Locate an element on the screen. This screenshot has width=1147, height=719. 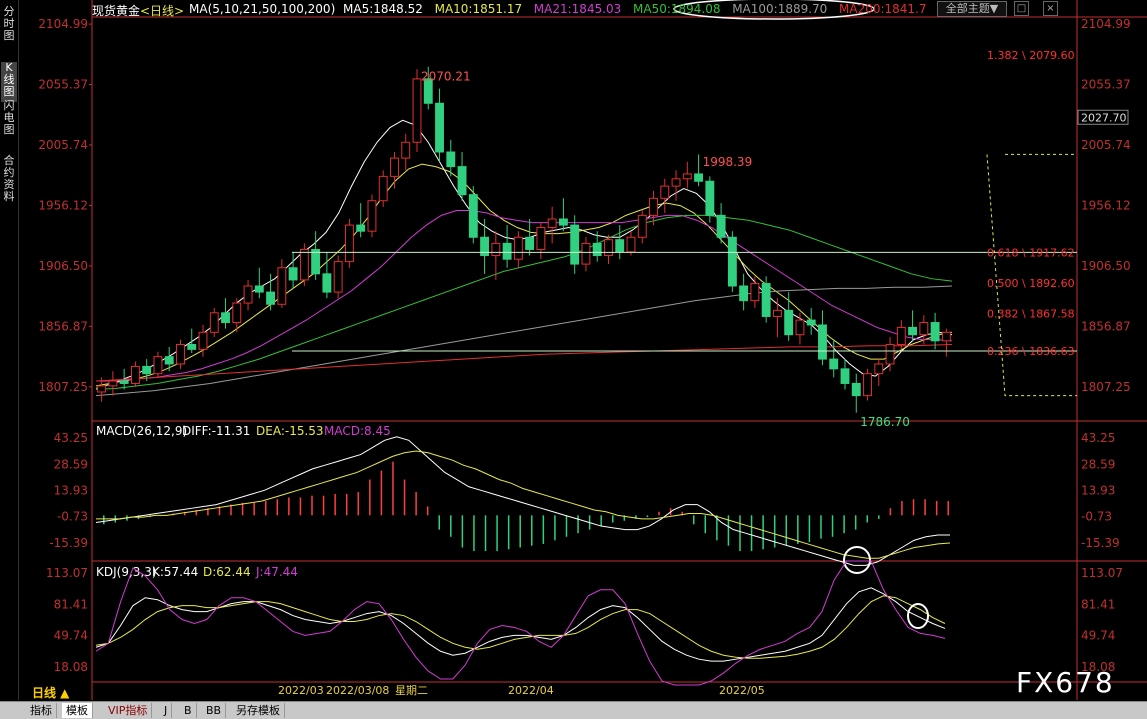
fib-label: 0.500 \ 1892.60 is located at coordinates (1031, 283).